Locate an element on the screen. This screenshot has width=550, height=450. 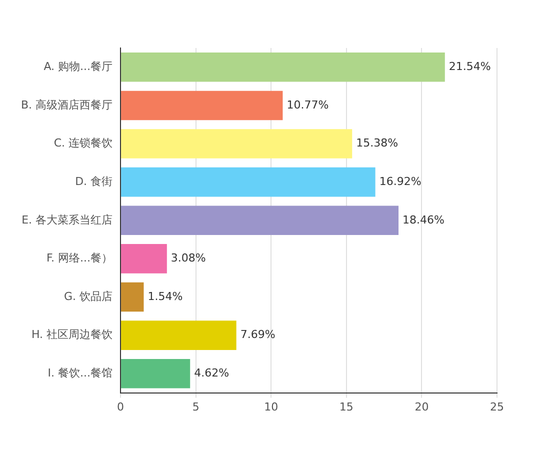
y-tick-label: C. 连锁餐饮 is located at coordinates (83, 143).